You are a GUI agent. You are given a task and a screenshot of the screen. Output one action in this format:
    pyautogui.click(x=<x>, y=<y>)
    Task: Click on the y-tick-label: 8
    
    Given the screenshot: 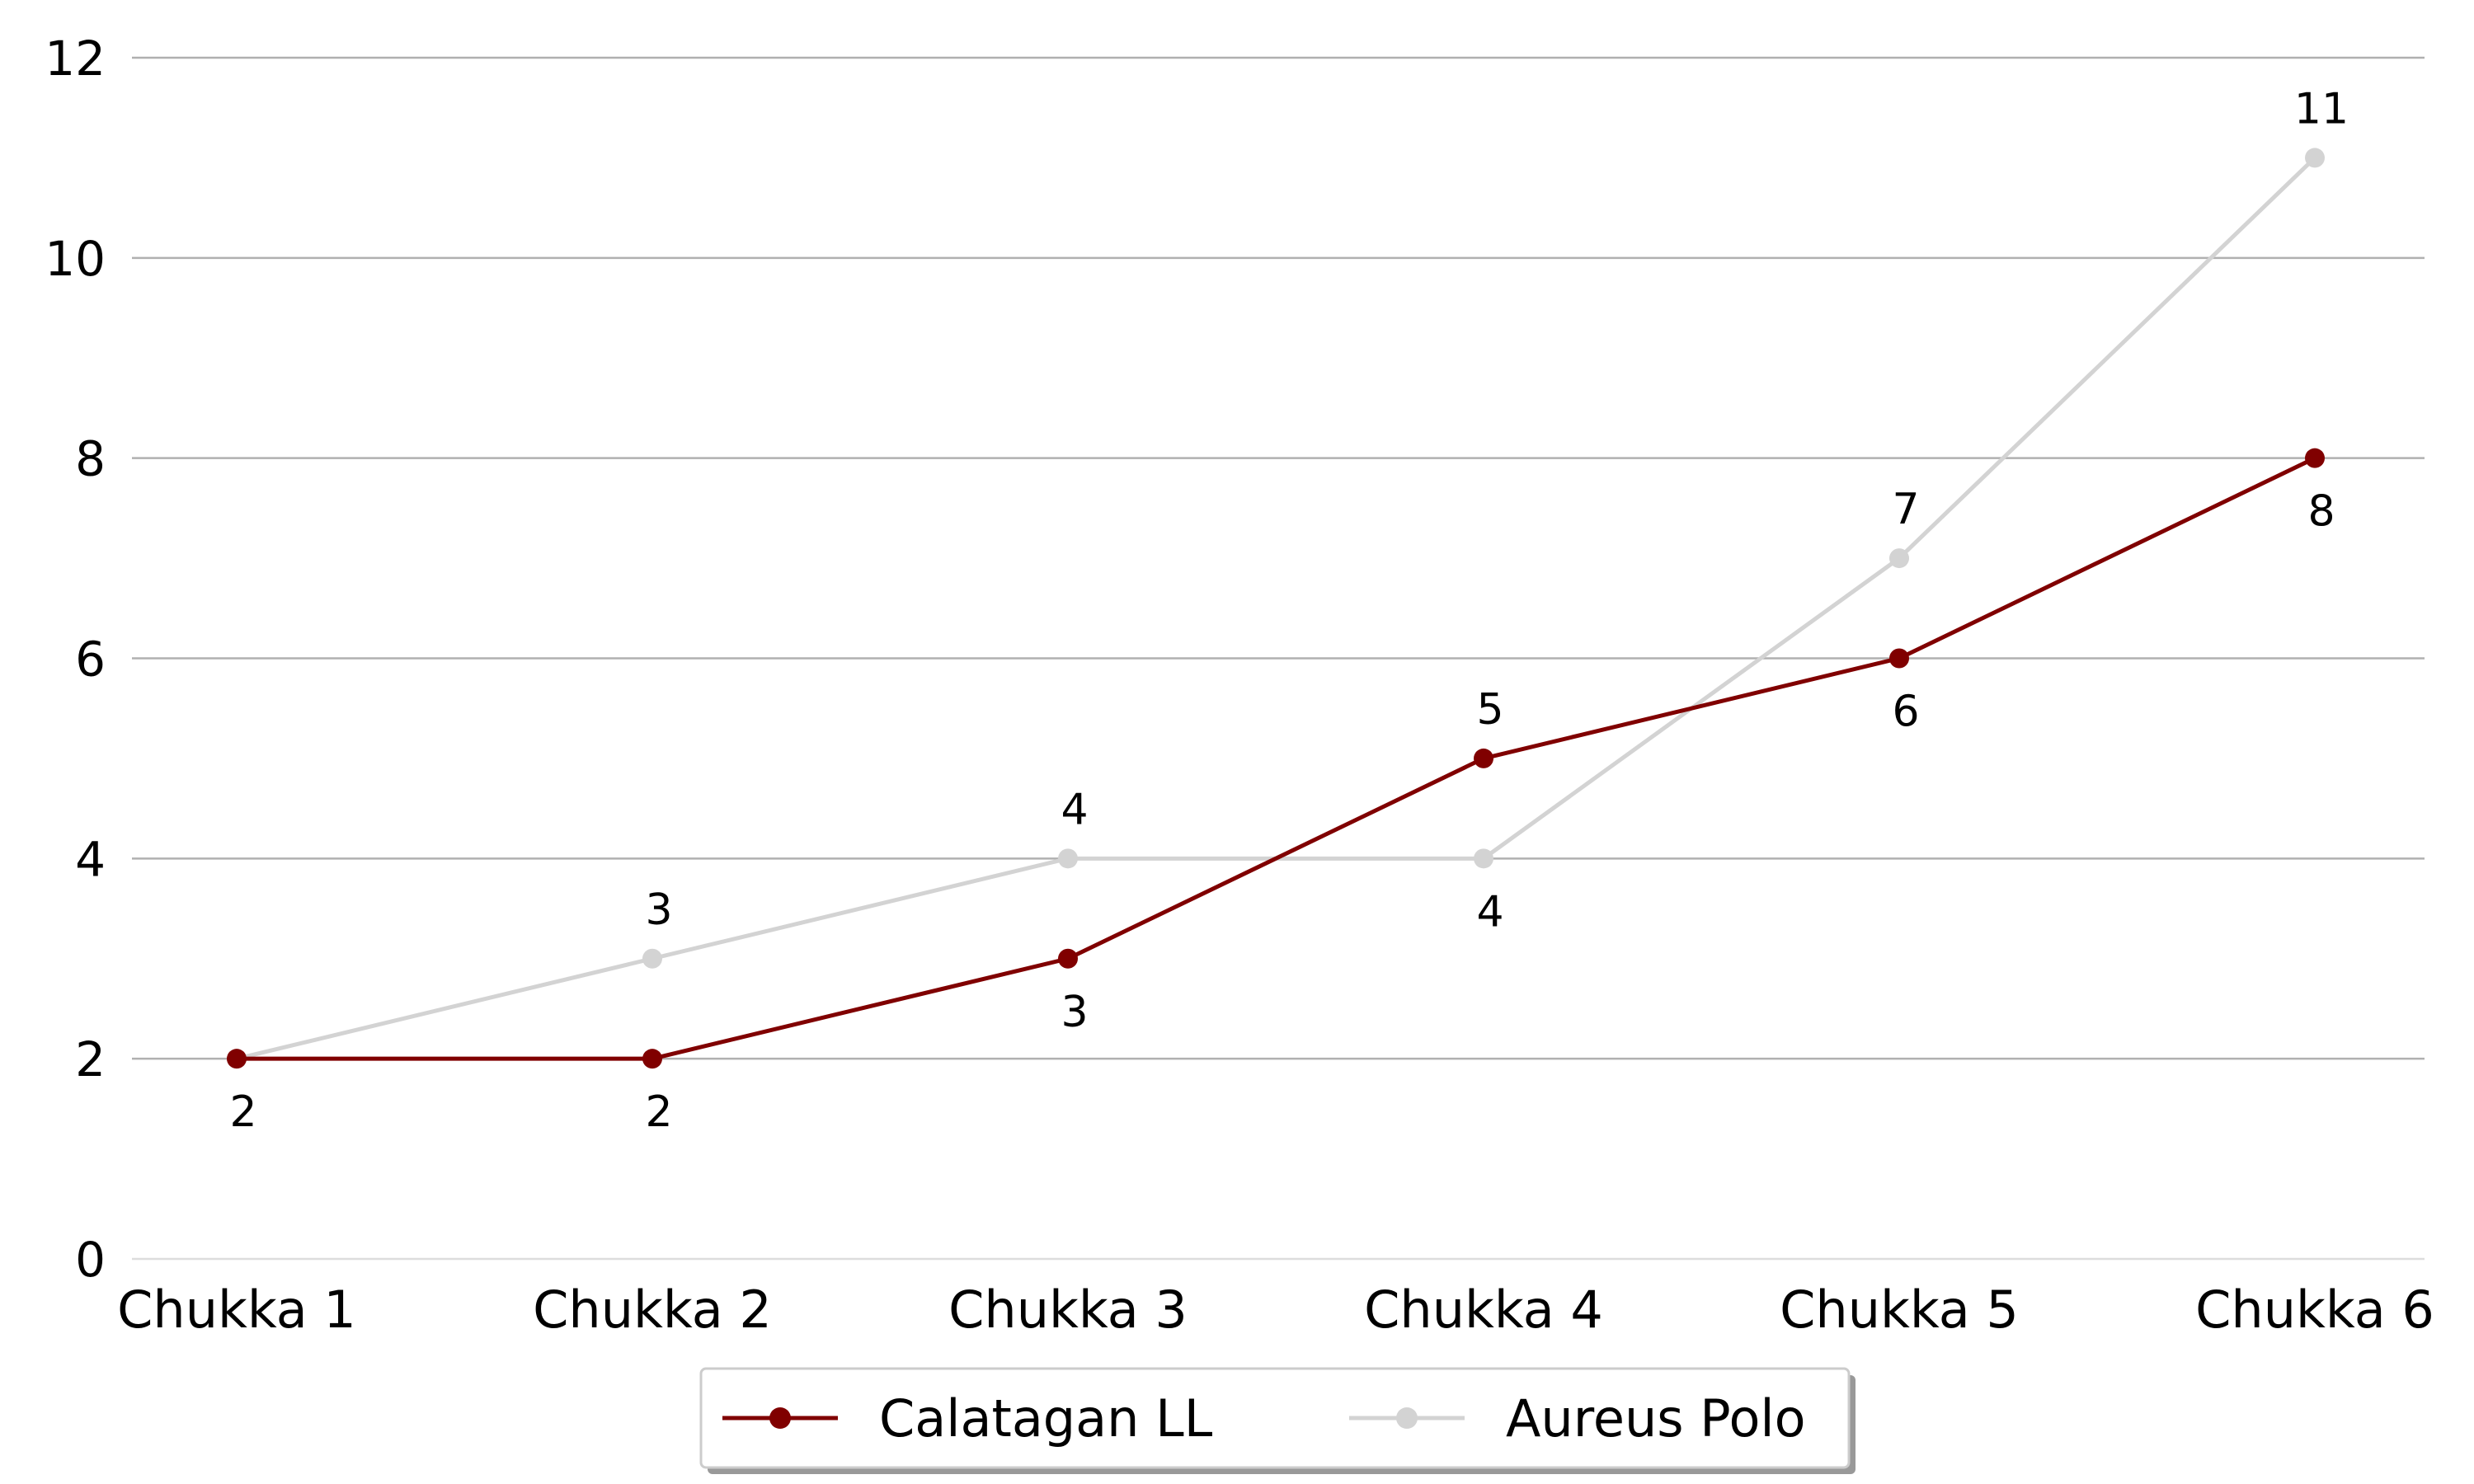 What is the action you would take?
    pyautogui.click(x=90, y=459)
    